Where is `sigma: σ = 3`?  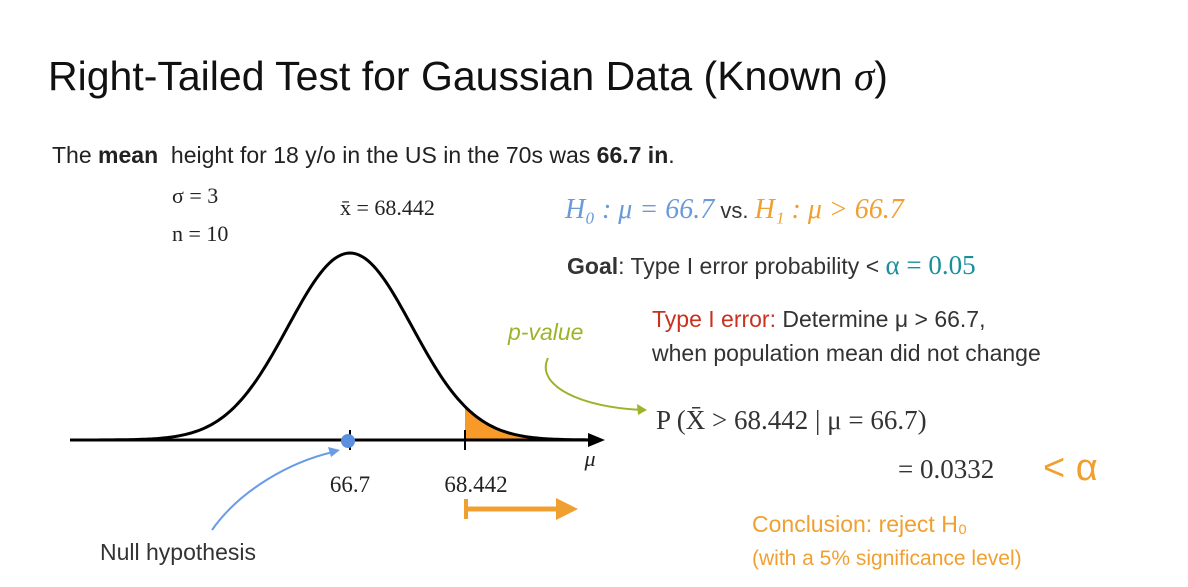
sigma: σ = 3 is located at coordinates (195, 195).